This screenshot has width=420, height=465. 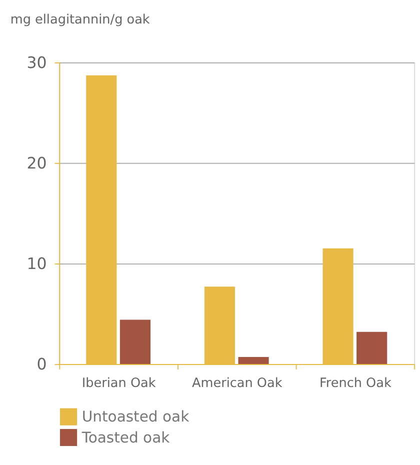 What do you see at coordinates (41, 364) in the screenshot?
I see `y-tick-label: 0` at bounding box center [41, 364].